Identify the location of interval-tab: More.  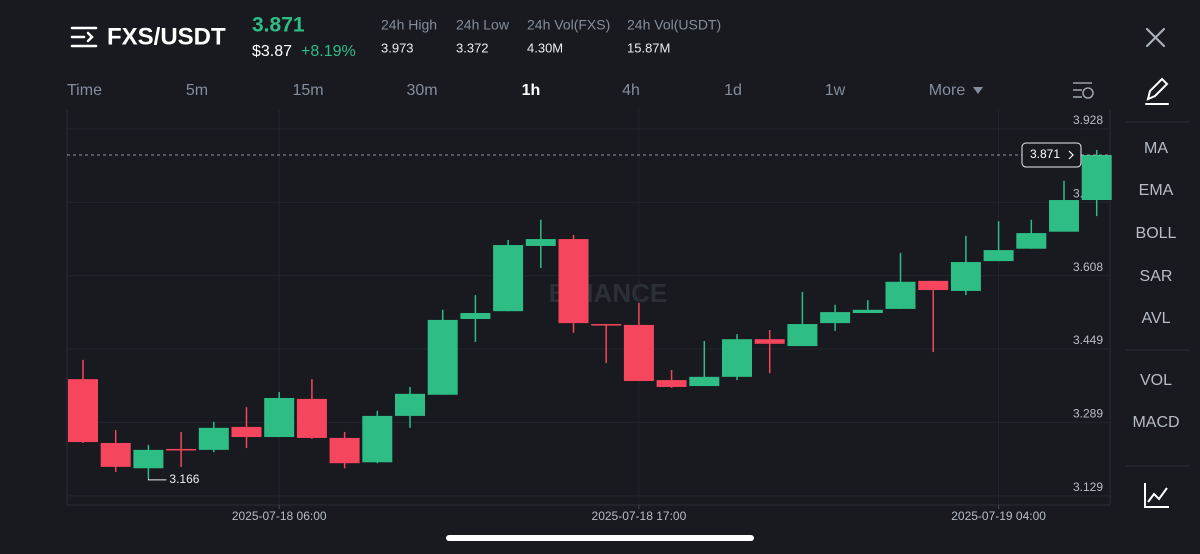
(947, 90).